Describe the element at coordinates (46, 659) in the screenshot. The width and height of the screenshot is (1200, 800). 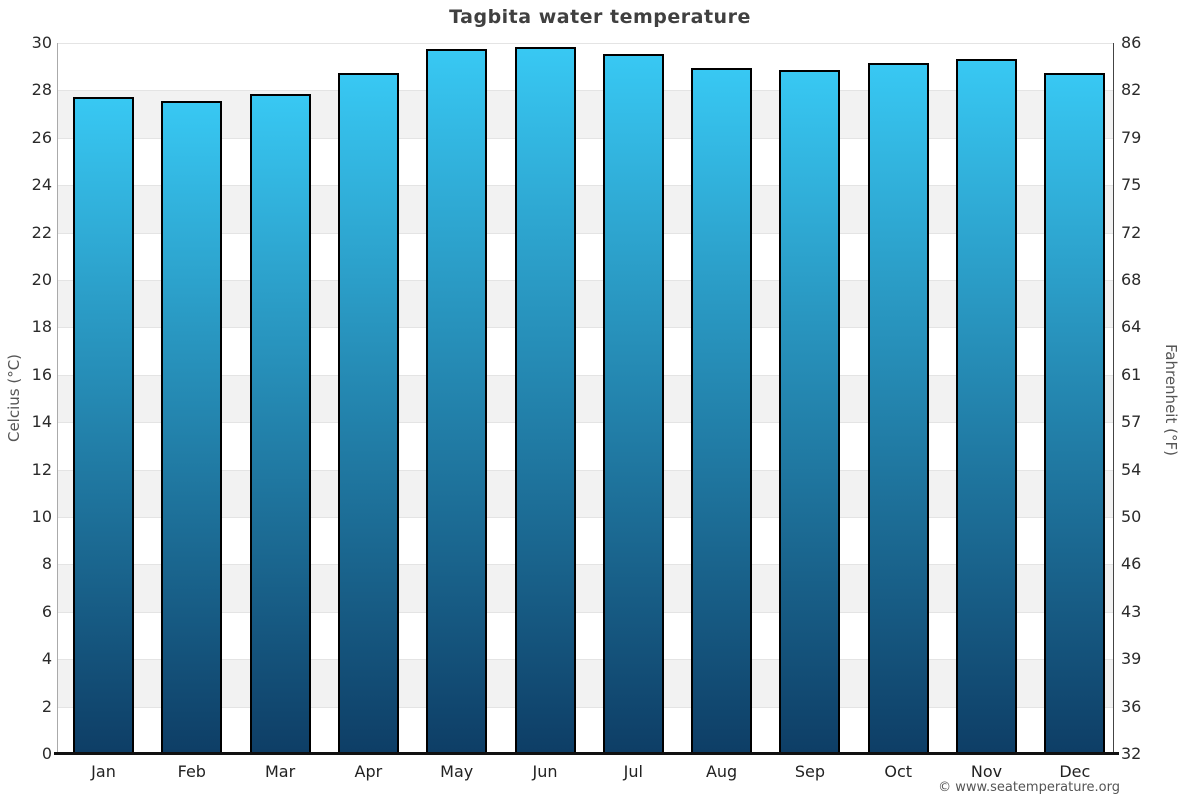
I see `celsius-tick-4: 4` at that location.